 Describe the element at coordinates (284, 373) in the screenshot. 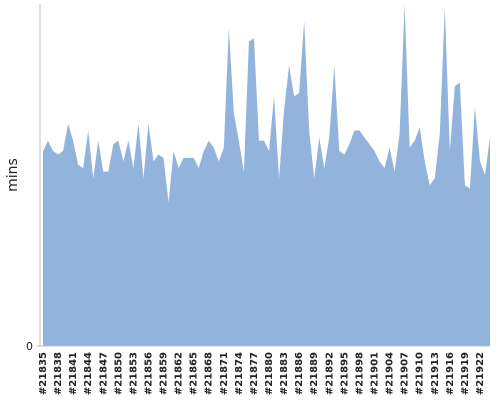

I see `x-tick-label: #21883` at that location.